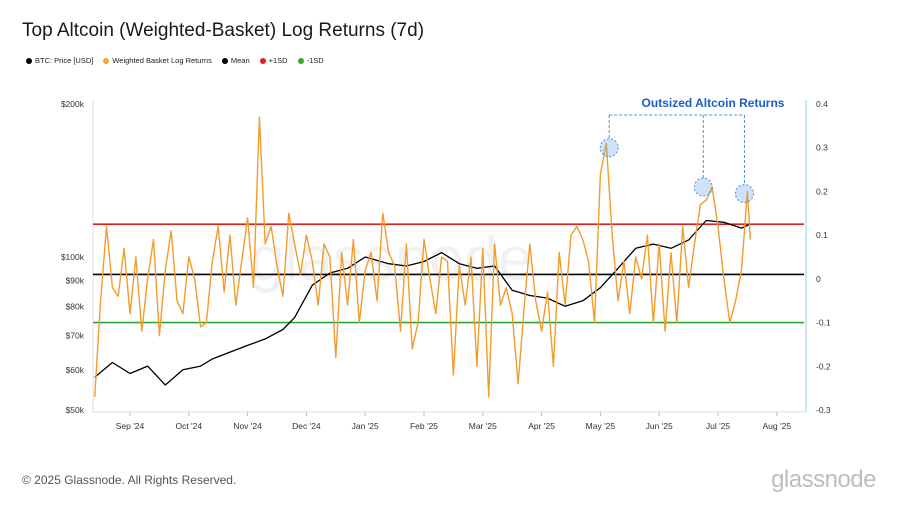  What do you see at coordinates (75, 336) in the screenshot?
I see `left-tick-label: $70k` at bounding box center [75, 336].